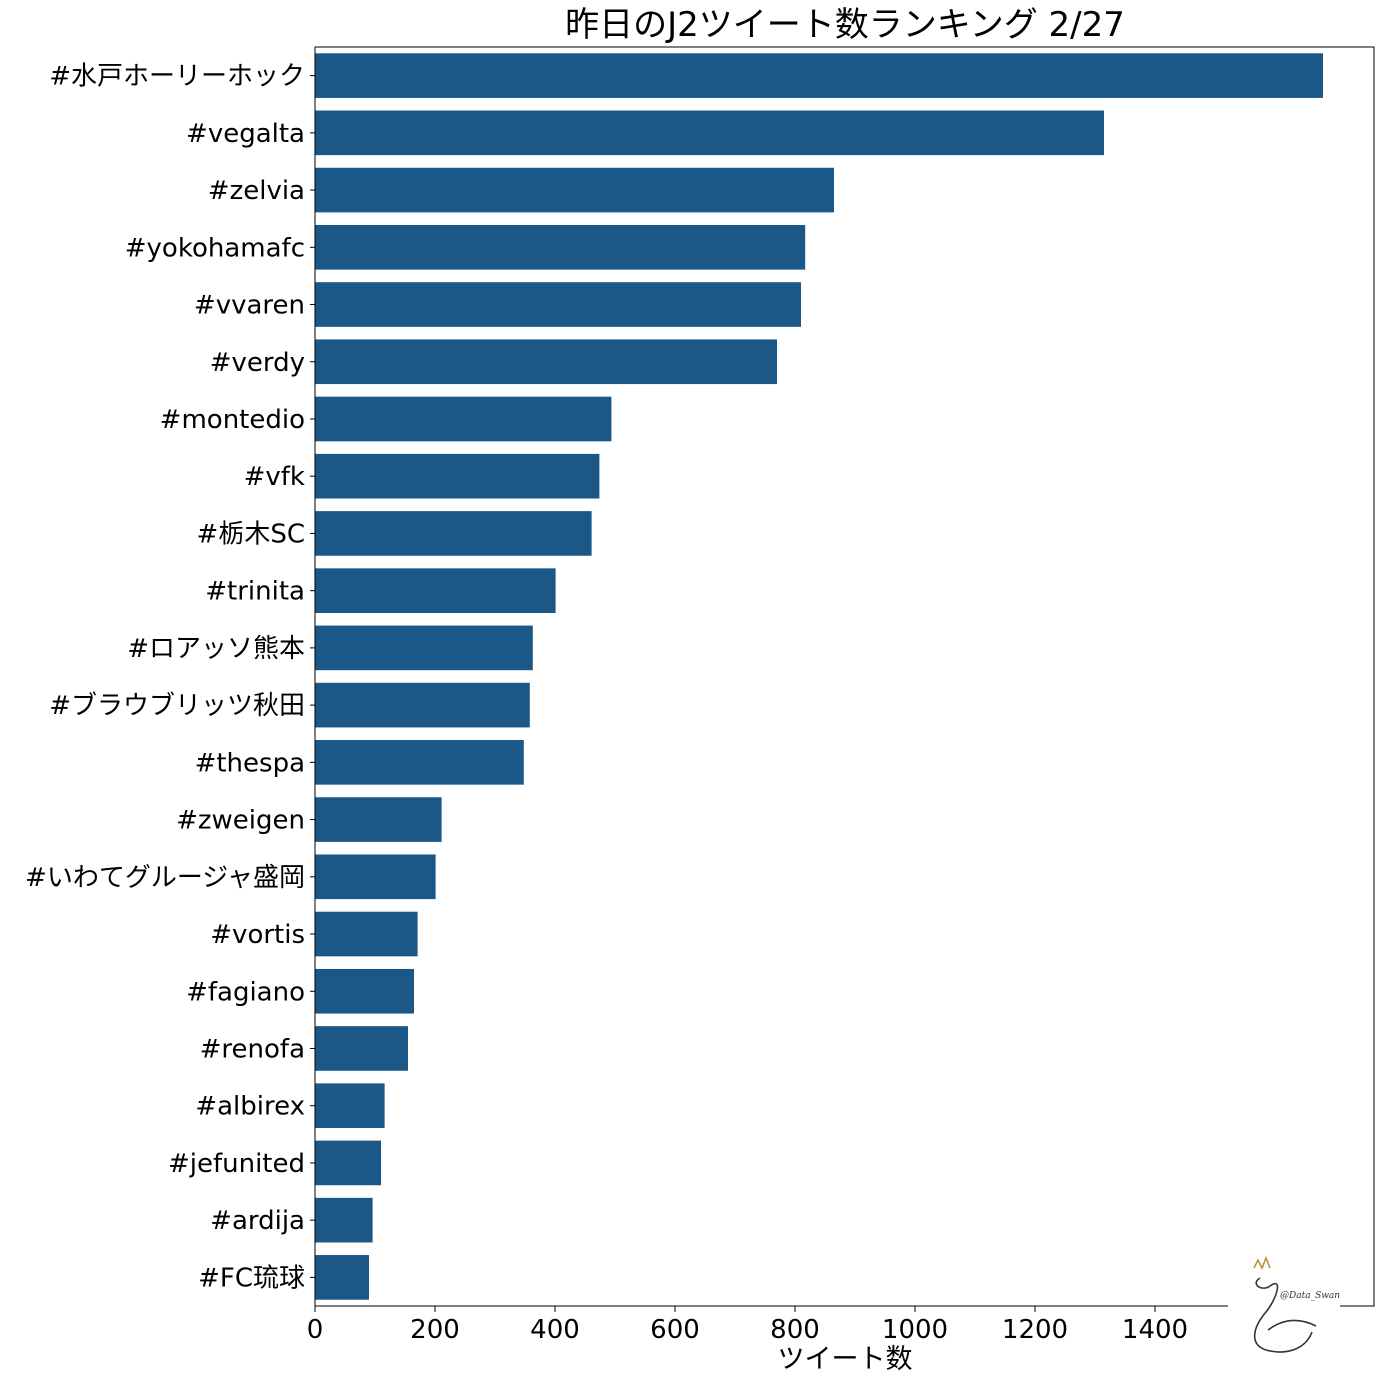 The image size is (1384, 1384). I want to click on y-tick-label: #vortis, so click(257, 935).